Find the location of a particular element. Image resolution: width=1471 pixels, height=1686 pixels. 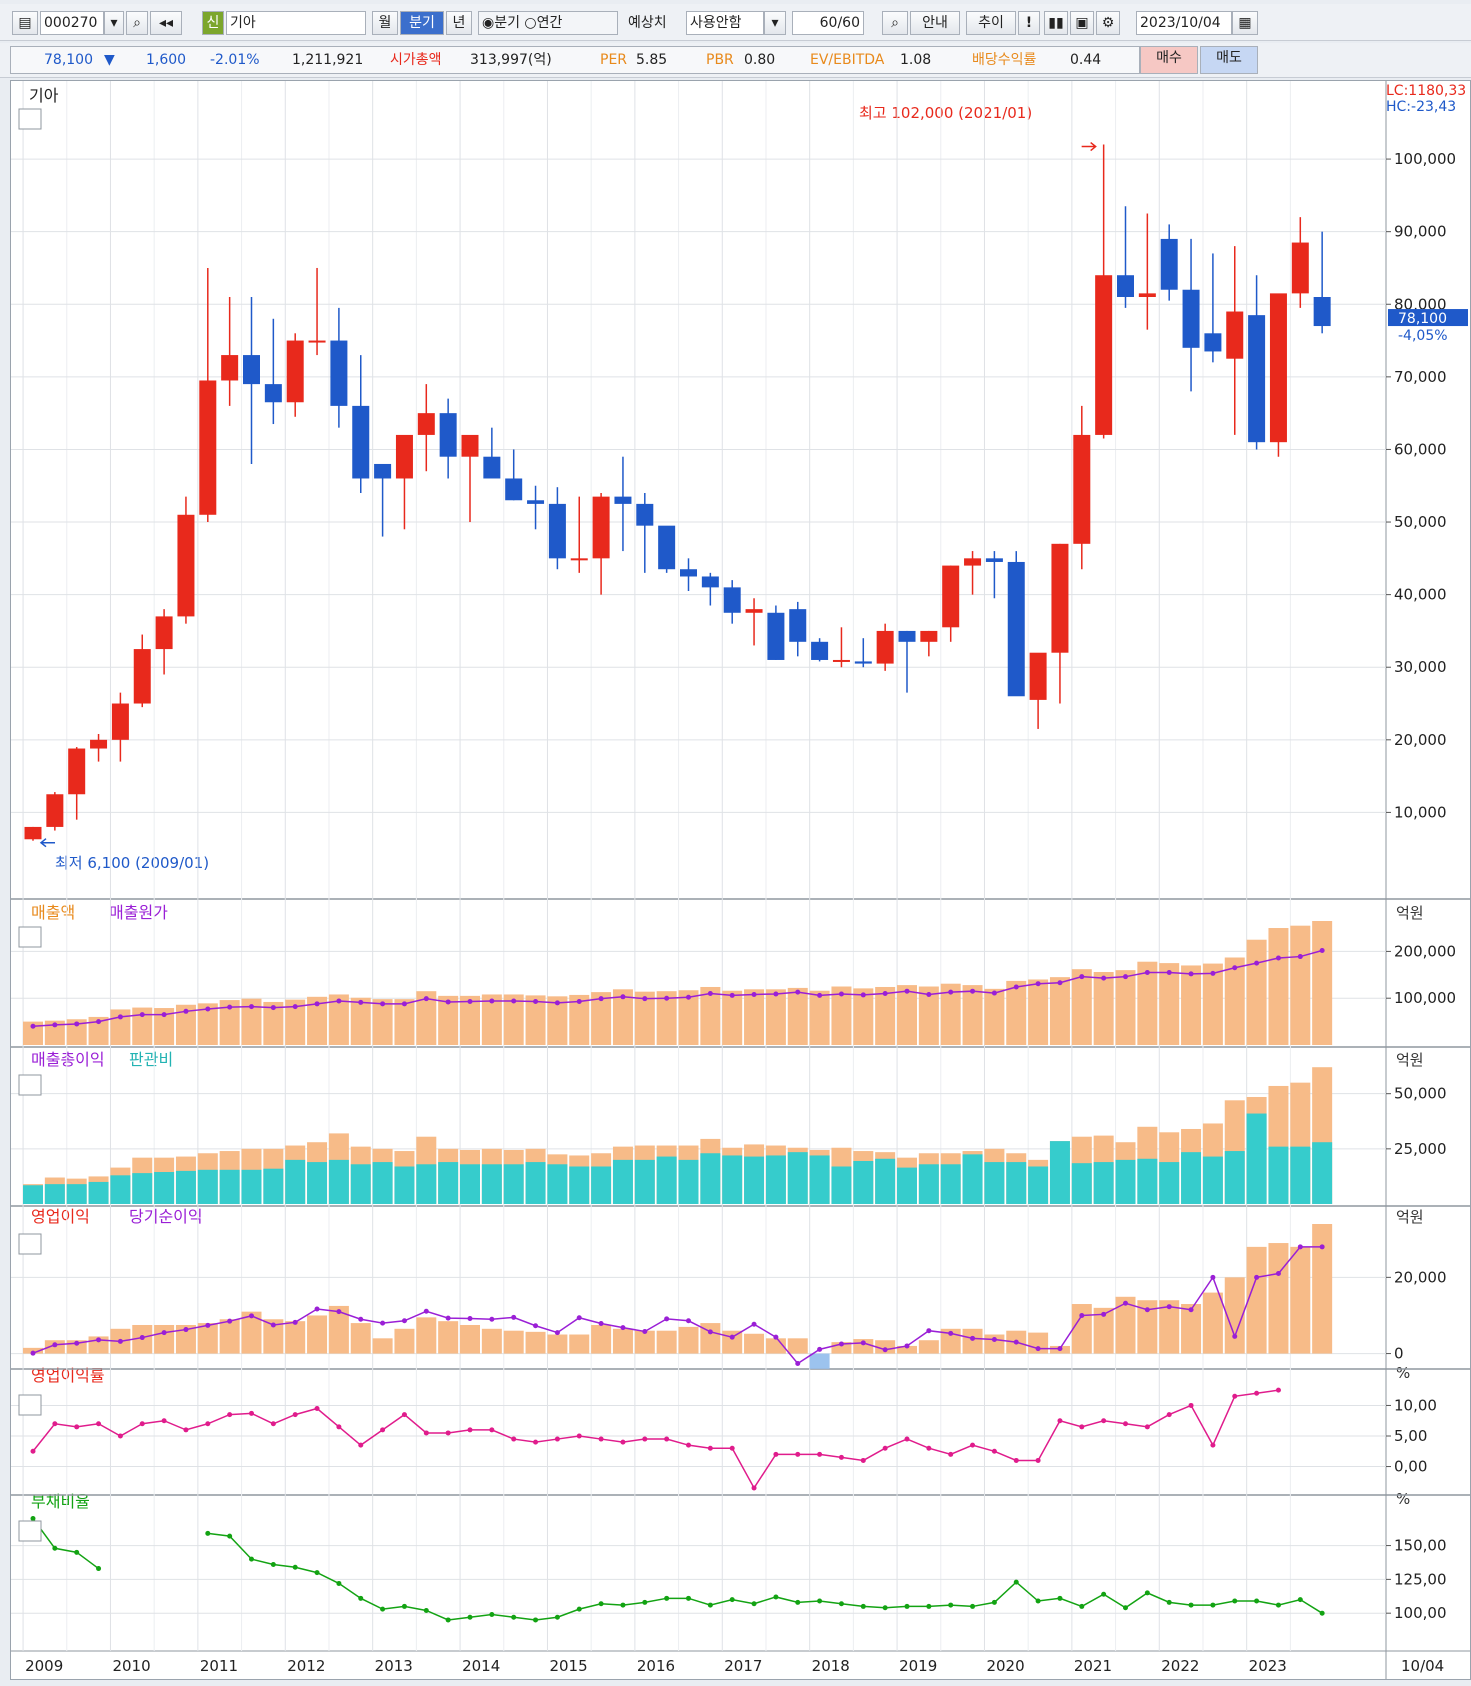

y-tick-label: 80,000 is located at coordinates (1420, 304).